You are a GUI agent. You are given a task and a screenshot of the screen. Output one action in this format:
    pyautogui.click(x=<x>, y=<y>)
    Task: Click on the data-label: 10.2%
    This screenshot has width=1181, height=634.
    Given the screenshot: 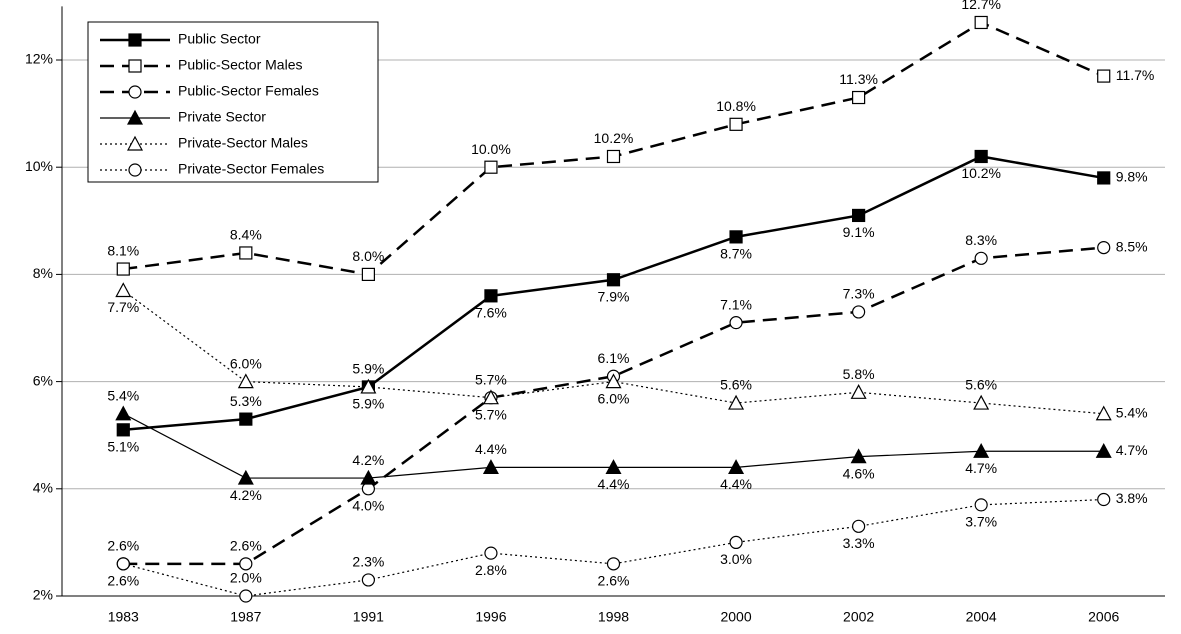 What is the action you would take?
    pyautogui.click(x=614, y=138)
    